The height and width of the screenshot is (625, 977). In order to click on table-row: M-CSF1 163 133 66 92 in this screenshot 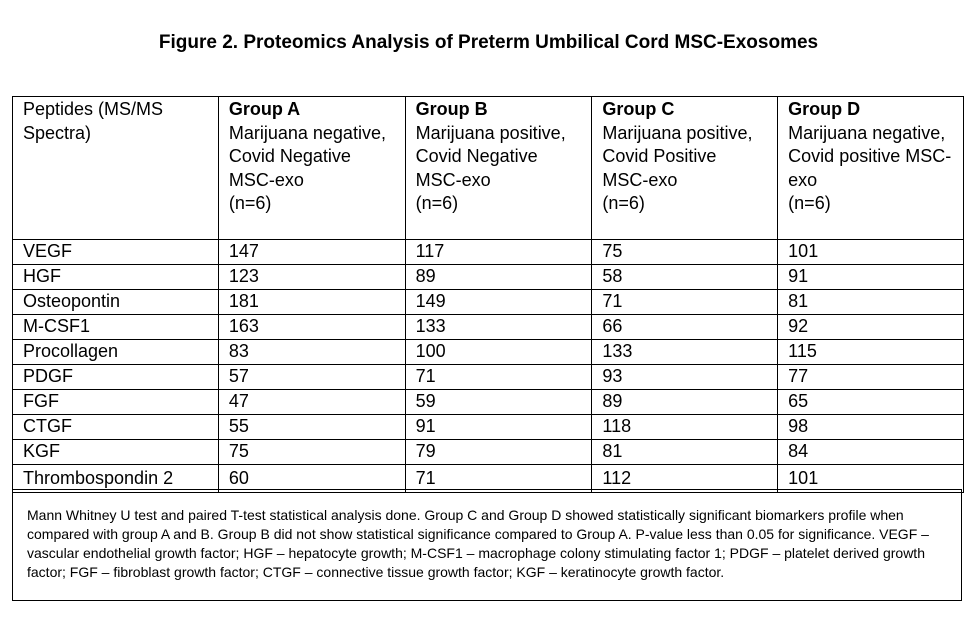, I will do `click(488, 327)`.